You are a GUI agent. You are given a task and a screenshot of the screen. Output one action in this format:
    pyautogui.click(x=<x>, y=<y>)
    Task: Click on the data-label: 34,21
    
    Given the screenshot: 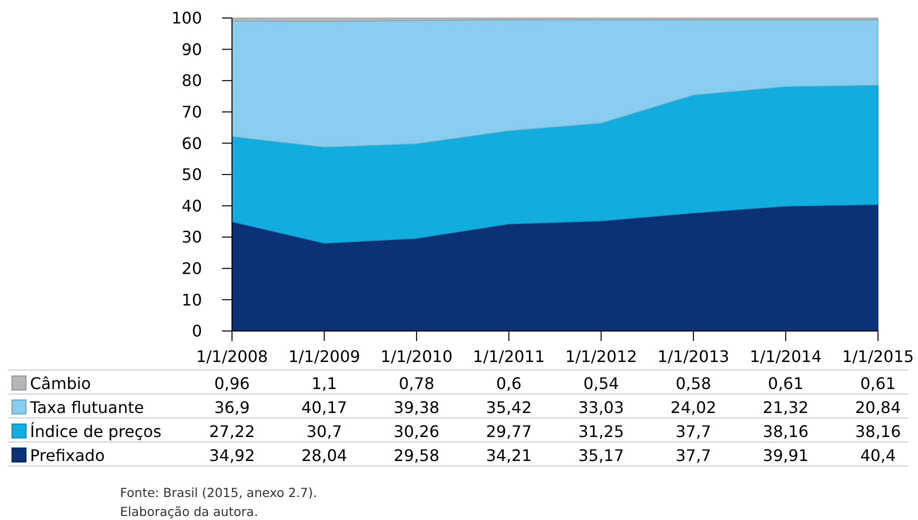 What is the action you would take?
    pyautogui.click(x=509, y=455)
    